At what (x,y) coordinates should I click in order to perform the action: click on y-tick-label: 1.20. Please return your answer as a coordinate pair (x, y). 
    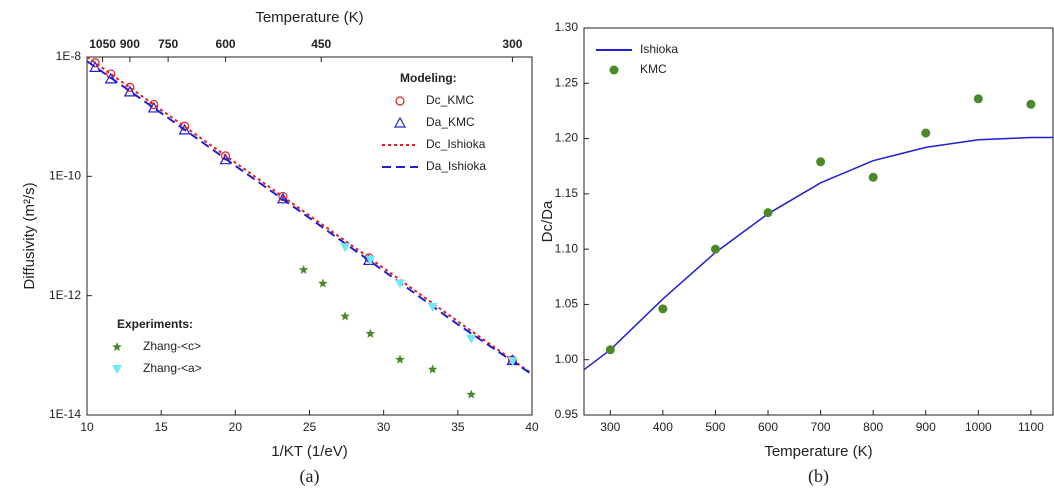
    Looking at the image, I should click on (567, 138).